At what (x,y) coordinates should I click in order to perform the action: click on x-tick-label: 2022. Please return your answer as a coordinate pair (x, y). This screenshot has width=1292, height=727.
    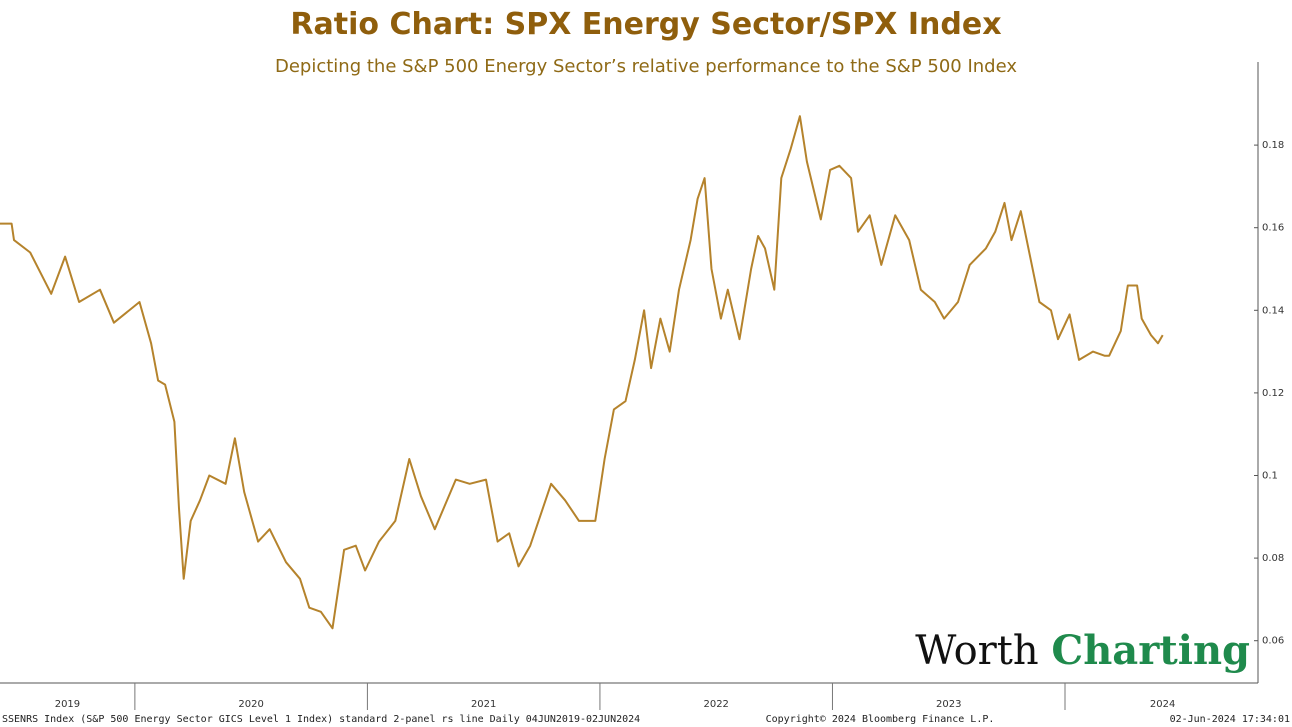
    Looking at the image, I should click on (715, 704).